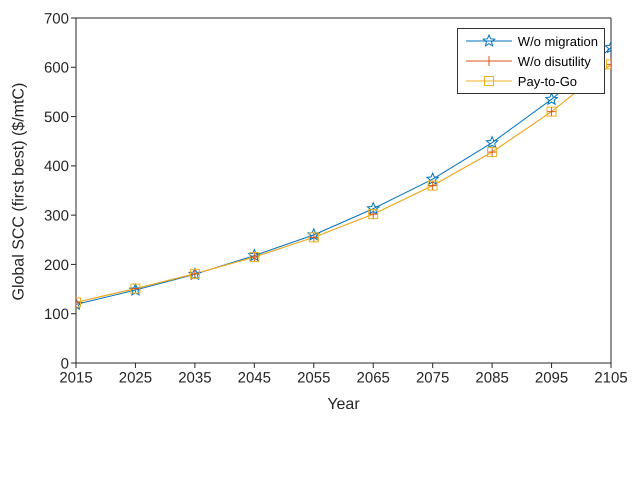 The height and width of the screenshot is (493, 635). Describe the element at coordinates (56, 167) in the screenshot. I see `y-tick-label: 400` at that location.